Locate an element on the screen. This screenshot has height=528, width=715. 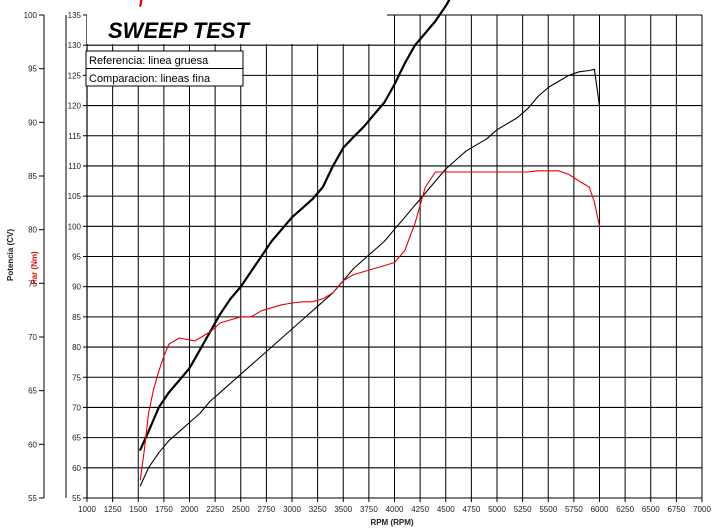
y-axis-label-power: Potencia (CV) is located at coordinates (10, 255).